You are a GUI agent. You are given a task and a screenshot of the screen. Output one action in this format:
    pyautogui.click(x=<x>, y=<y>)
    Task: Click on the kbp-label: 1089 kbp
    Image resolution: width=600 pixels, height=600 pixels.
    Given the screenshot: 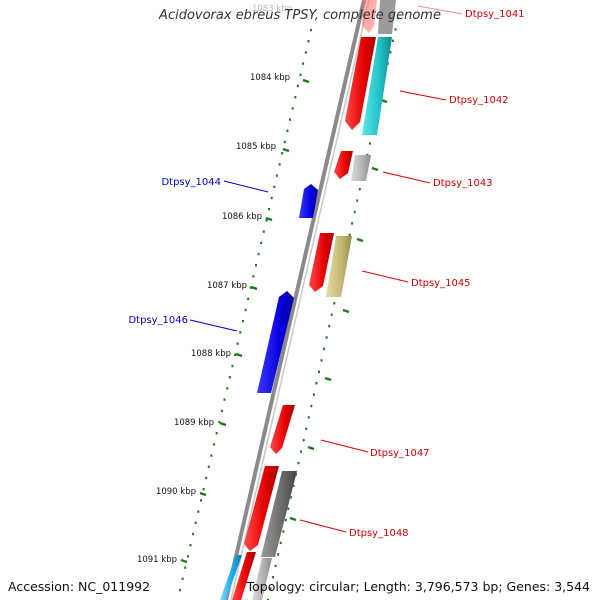 What is the action you would take?
    pyautogui.click(x=194, y=423)
    